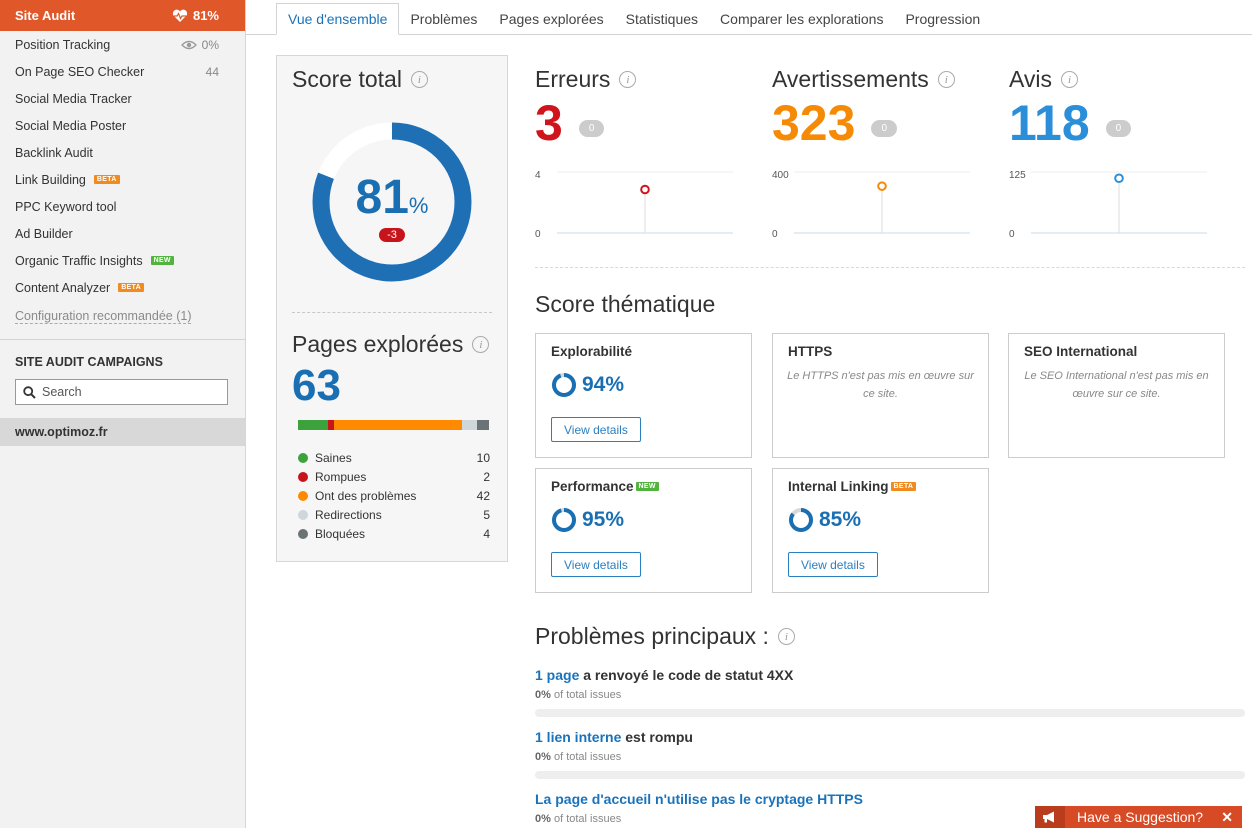 The image size is (1252, 828). What do you see at coordinates (80, 71) in the screenshot?
I see `sidebar-item-label: On Page SEO Checker` at bounding box center [80, 71].